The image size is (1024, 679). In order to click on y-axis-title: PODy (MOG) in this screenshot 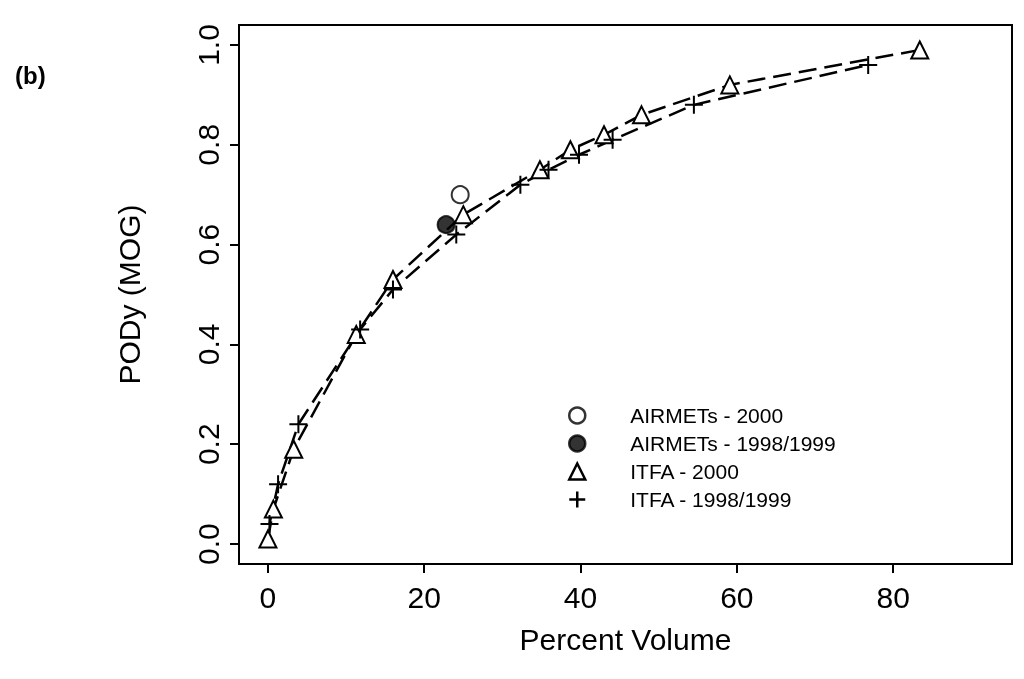, I will do `click(129, 294)`.